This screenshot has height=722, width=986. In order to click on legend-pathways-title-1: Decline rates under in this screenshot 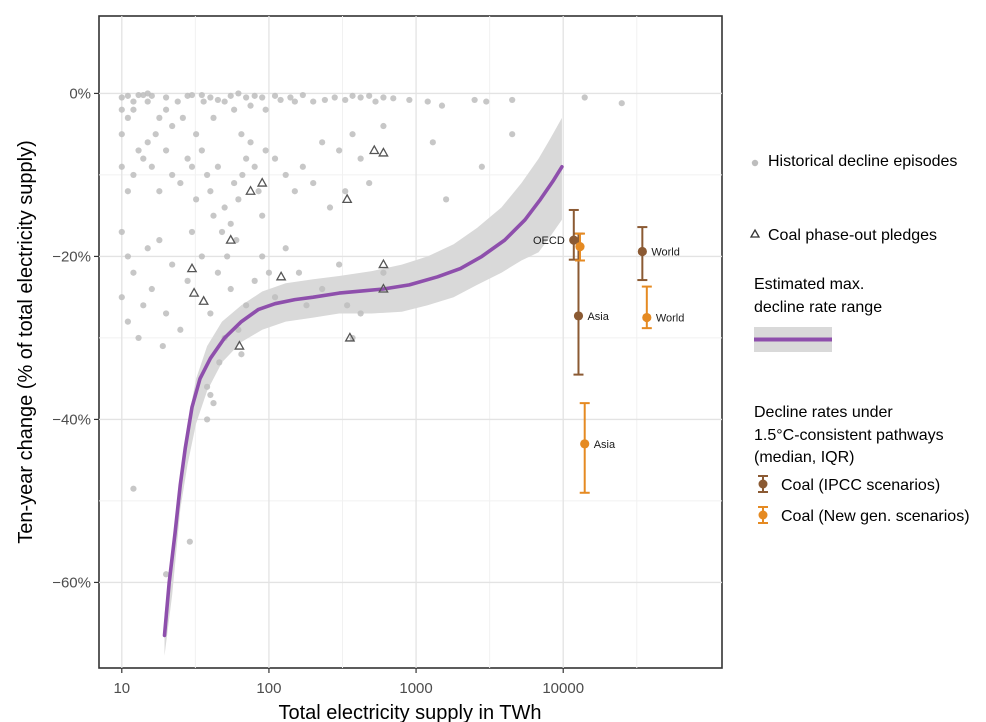, I will do `click(823, 412)`.